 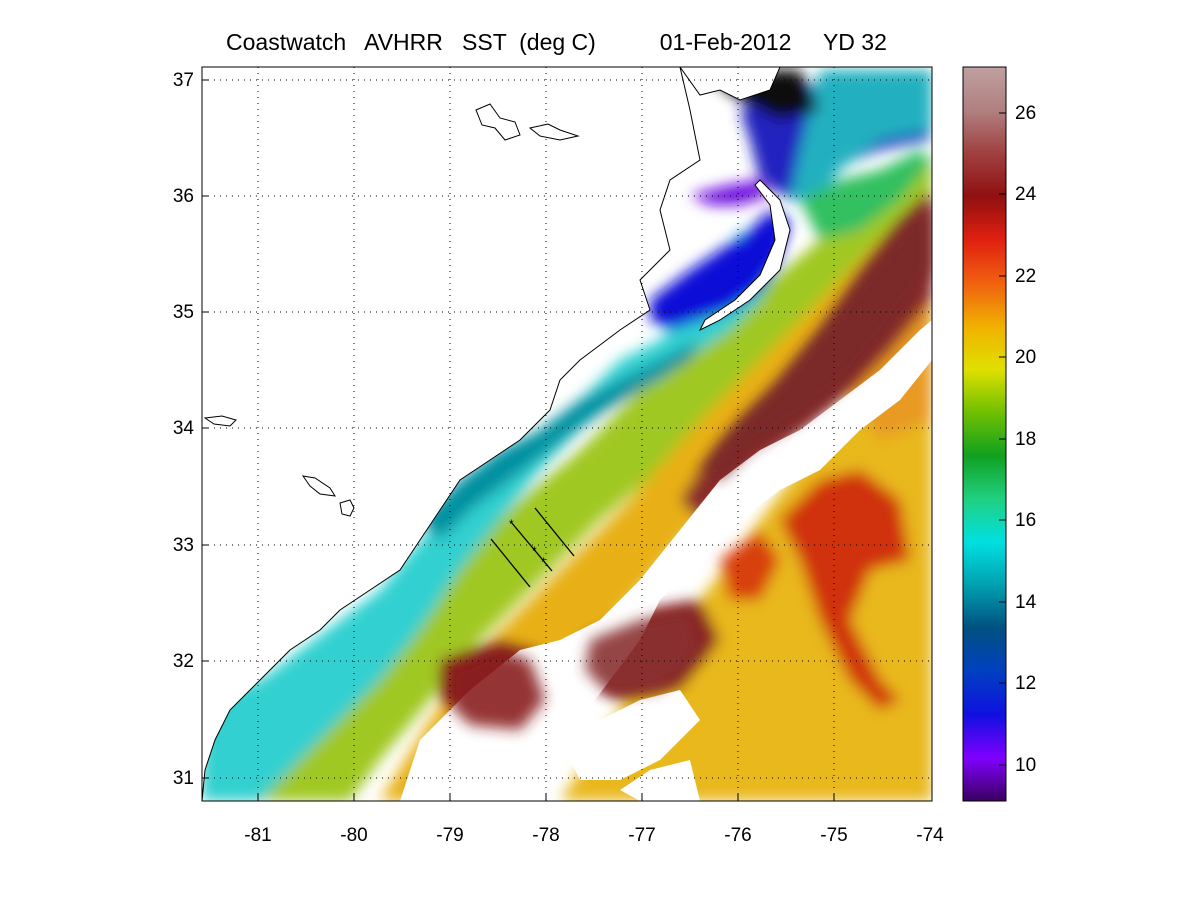 What do you see at coordinates (1026, 439) in the screenshot?
I see `colorbar-label-18: 18` at bounding box center [1026, 439].